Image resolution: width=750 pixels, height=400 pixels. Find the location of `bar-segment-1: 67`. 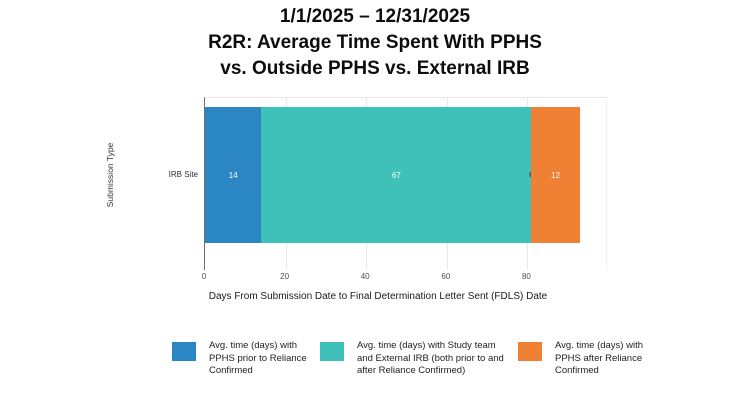

bar-segment-1: 67 is located at coordinates (396, 175).